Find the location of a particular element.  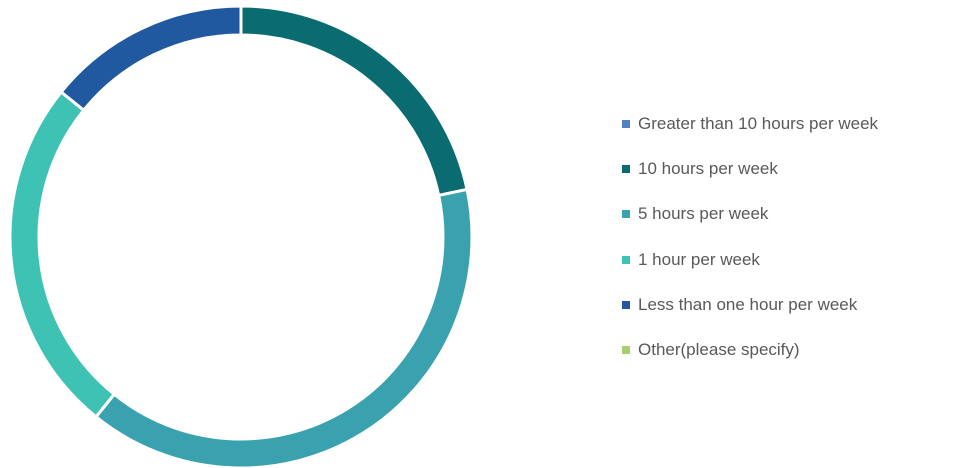

legend-label: 1 hour per week is located at coordinates (699, 259).